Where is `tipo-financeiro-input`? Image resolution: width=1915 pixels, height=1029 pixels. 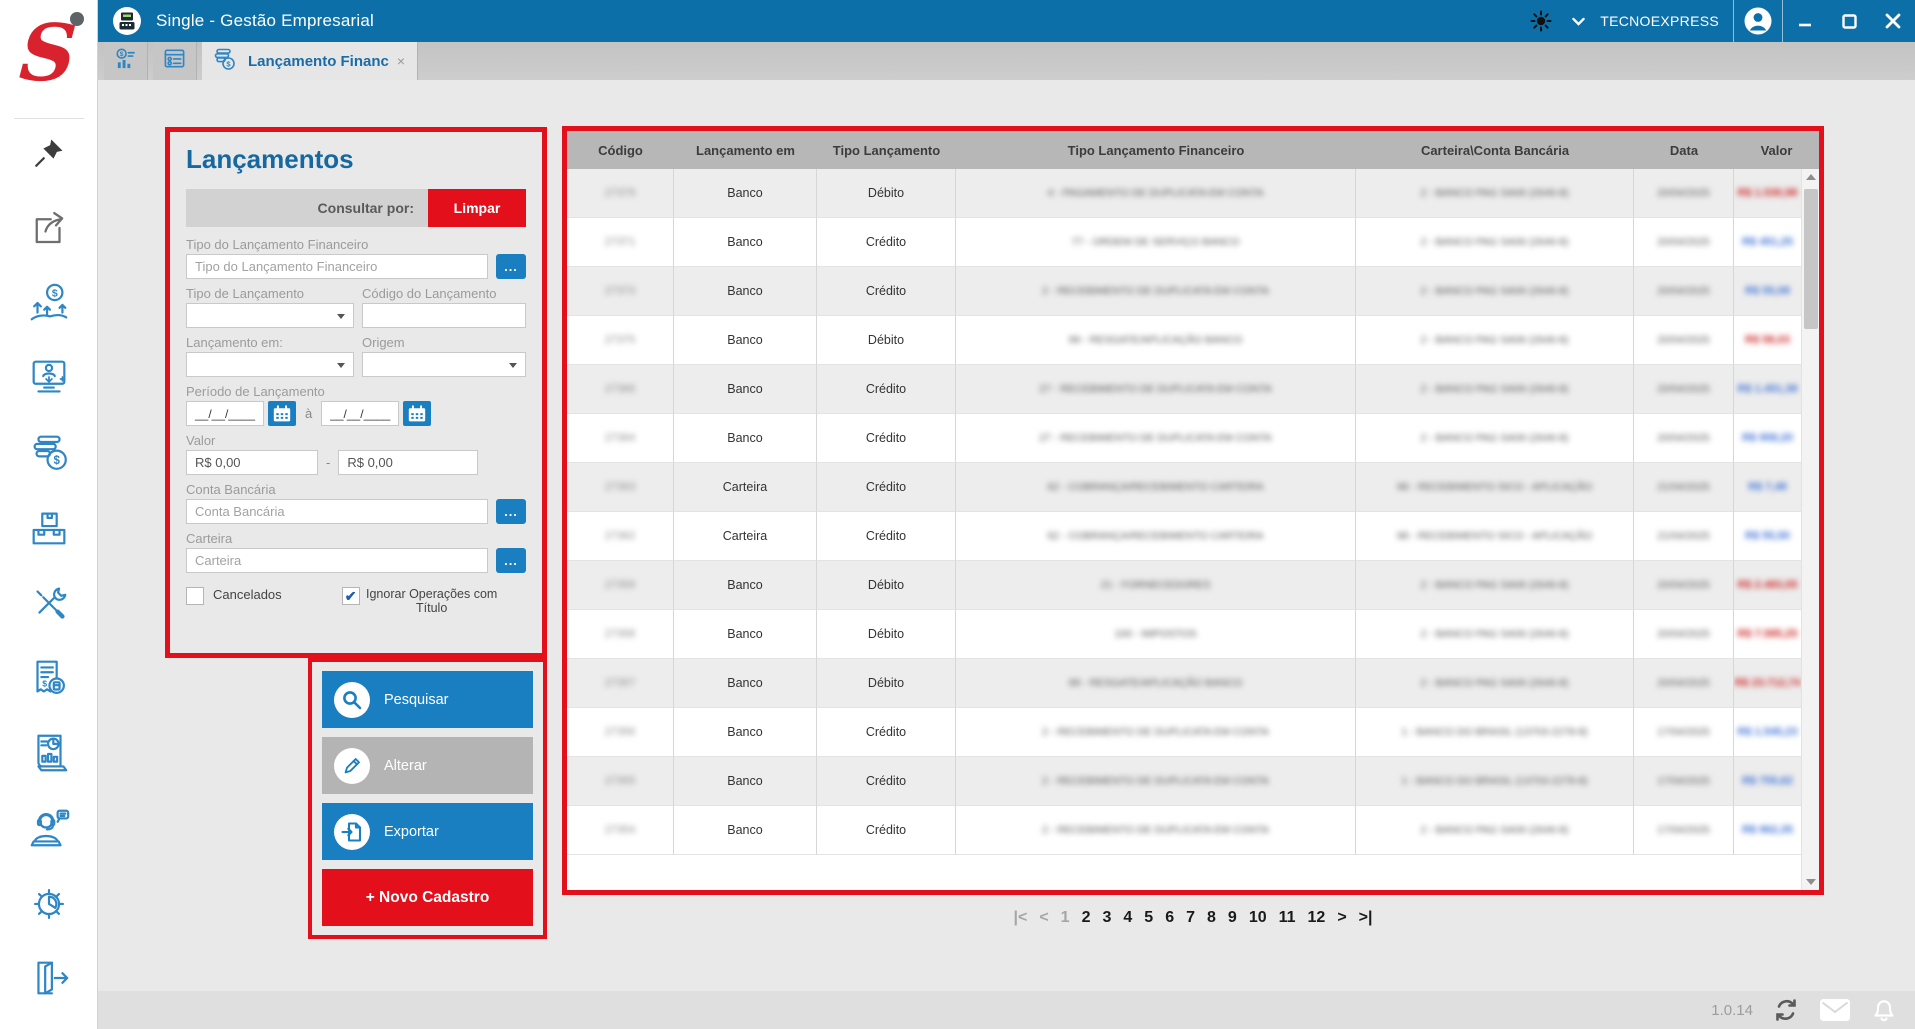 tipo-financeiro-input is located at coordinates (337, 266).